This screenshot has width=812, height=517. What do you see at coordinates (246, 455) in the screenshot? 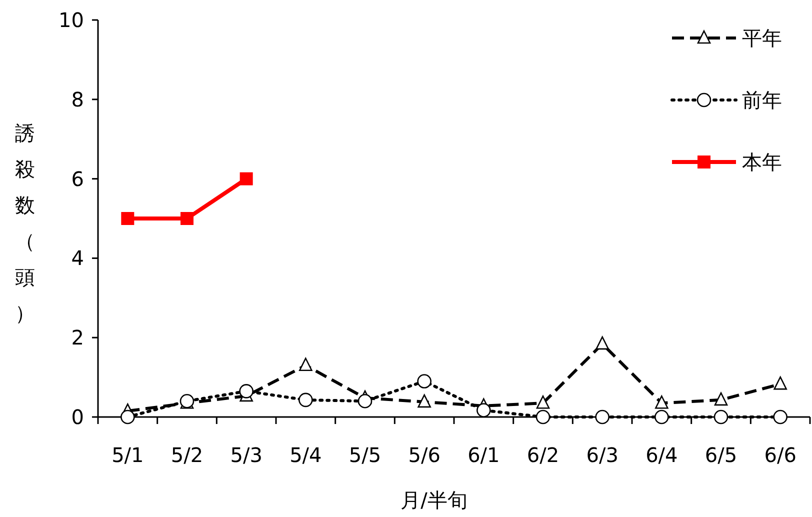
I see `x-tick-label: 5/3` at bounding box center [246, 455].